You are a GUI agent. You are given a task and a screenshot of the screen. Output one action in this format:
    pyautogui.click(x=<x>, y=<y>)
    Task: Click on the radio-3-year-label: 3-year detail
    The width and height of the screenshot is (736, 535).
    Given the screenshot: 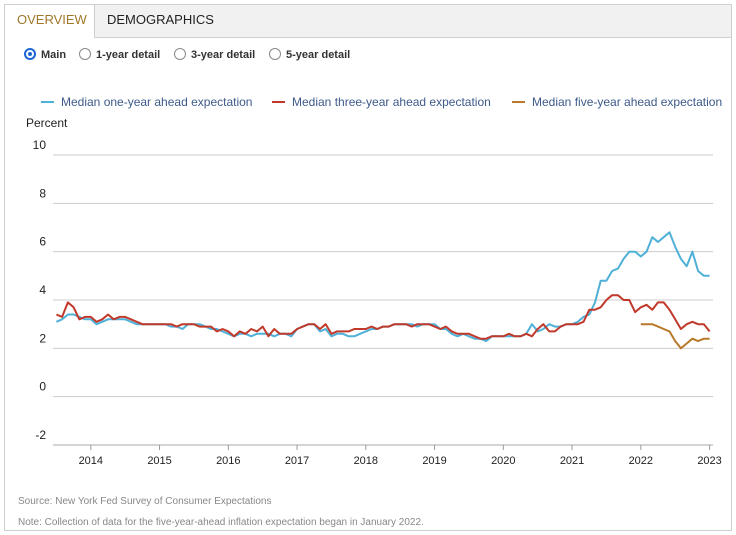 What is the action you would take?
    pyautogui.click(x=223, y=55)
    